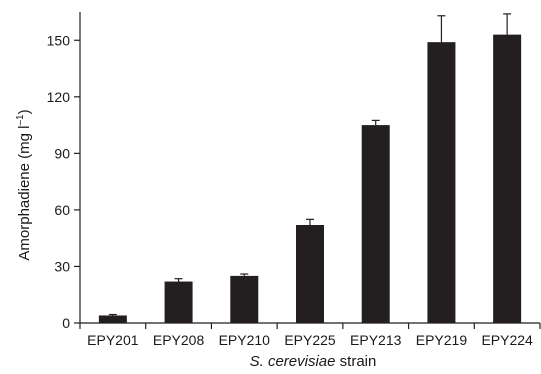 The height and width of the screenshot is (374, 541). What do you see at coordinates (313, 361) in the screenshot?
I see `x-axis-title: S. cerevisiae strain` at bounding box center [313, 361].